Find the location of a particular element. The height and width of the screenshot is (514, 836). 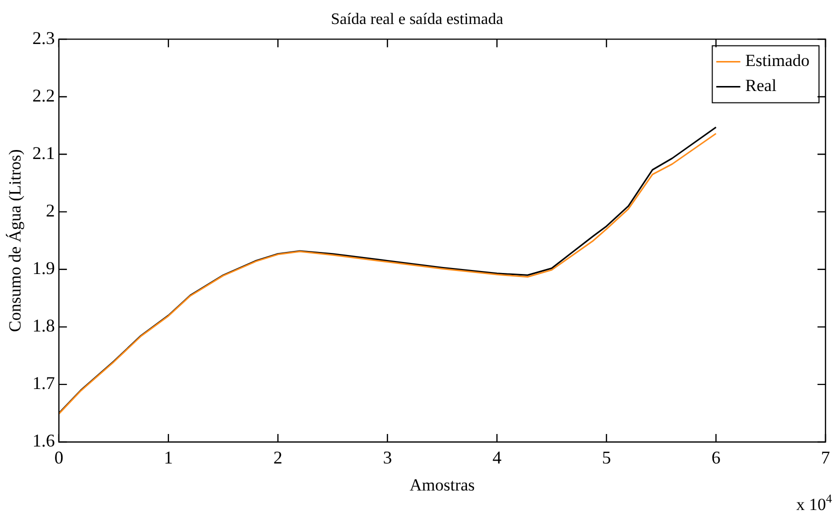

x-tick-label: 2 is located at coordinates (277, 458).